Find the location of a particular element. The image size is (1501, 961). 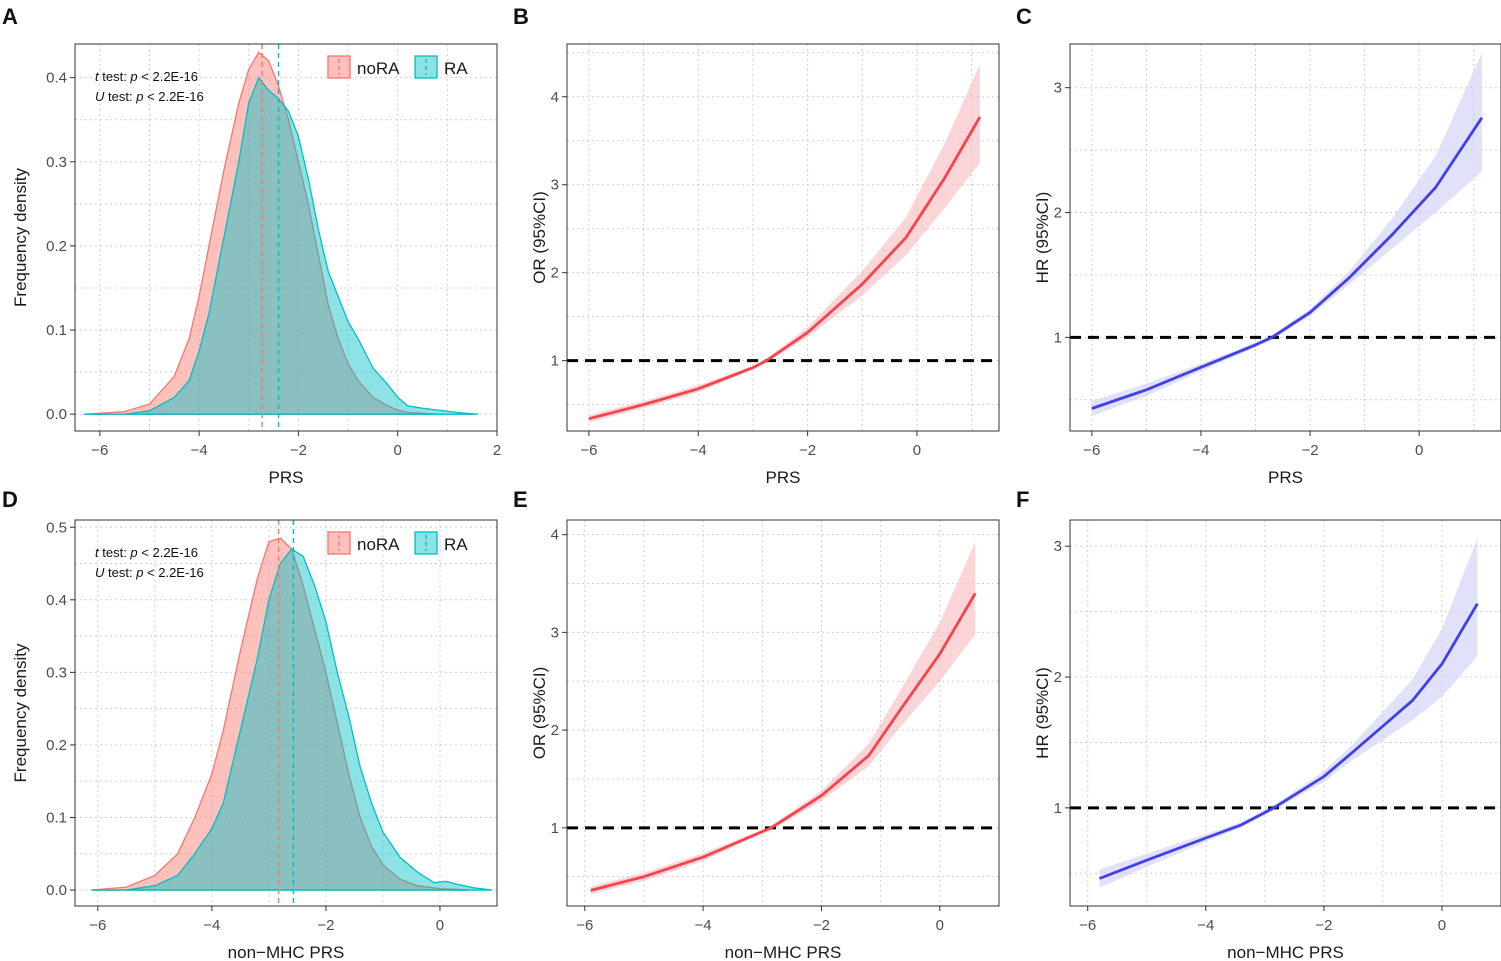

y-tick-label: 0.4 is located at coordinates (56, 600).